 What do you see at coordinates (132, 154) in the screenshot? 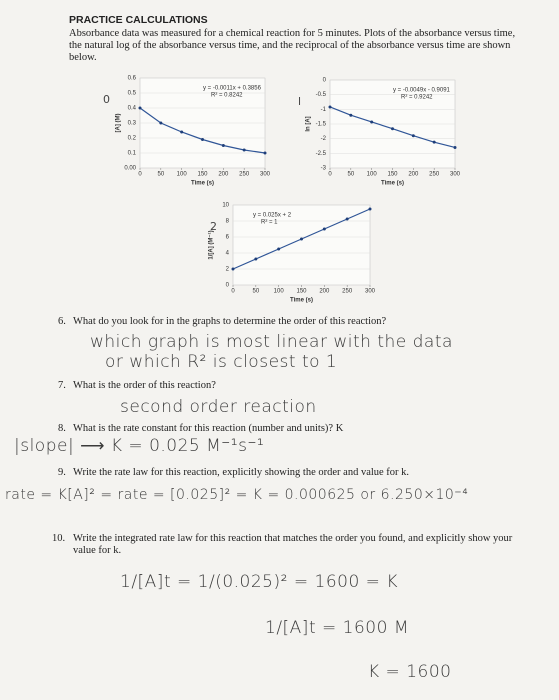
I see `y-tick-label: 0.1` at bounding box center [132, 154].